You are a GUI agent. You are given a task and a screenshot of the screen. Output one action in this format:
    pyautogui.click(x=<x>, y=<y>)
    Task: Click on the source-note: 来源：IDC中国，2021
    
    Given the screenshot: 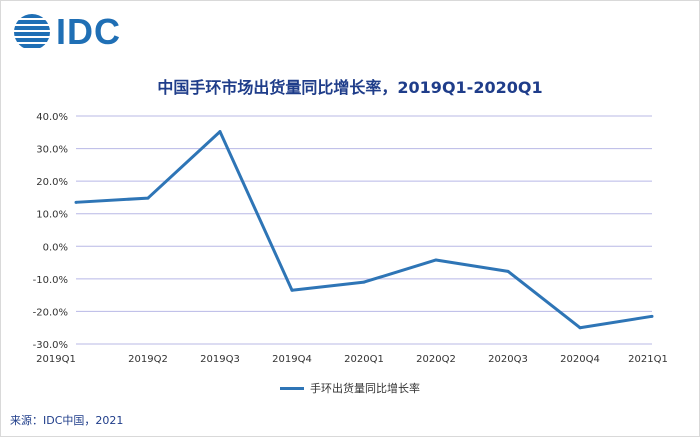 What is the action you would take?
    pyautogui.click(x=67, y=420)
    